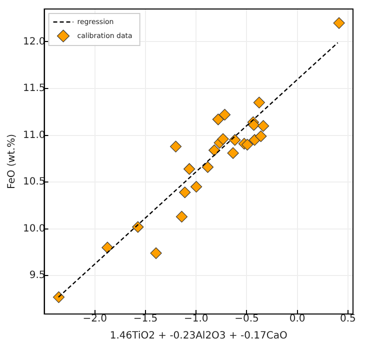  Describe the element at coordinates (196, 319) in the screenshot. I see `x-tick-label: −1.0` at that location.